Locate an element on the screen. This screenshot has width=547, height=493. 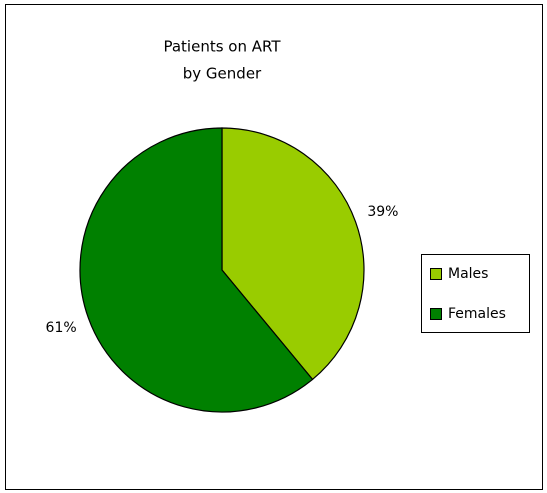
chart-title: Patients on ART is located at coordinates (222, 47).